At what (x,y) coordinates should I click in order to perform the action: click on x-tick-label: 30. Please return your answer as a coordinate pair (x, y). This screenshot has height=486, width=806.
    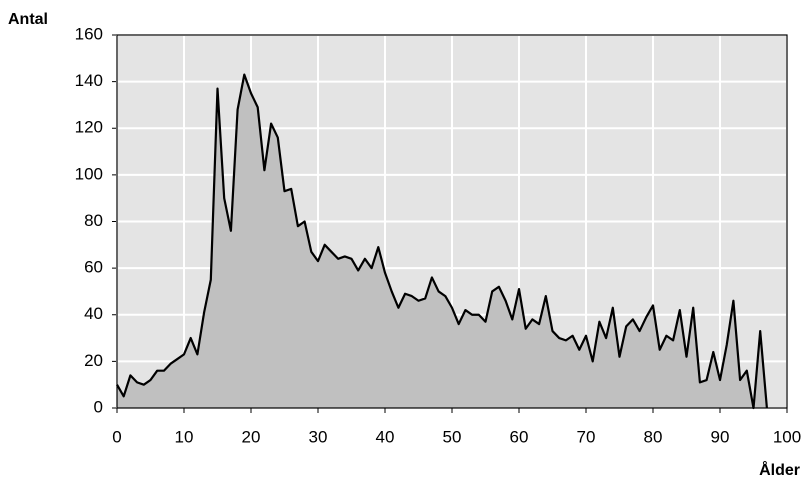
    Looking at the image, I should click on (318, 436).